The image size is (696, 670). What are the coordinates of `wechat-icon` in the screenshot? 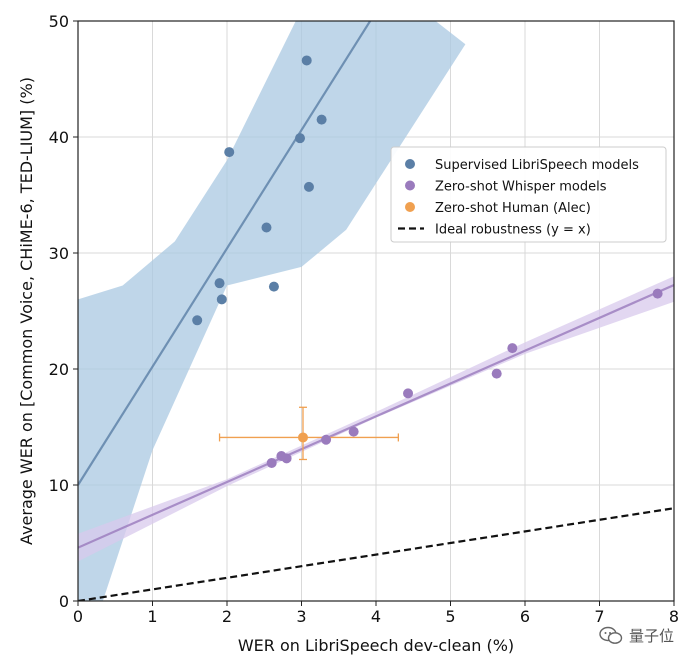 It's located at (611, 635).